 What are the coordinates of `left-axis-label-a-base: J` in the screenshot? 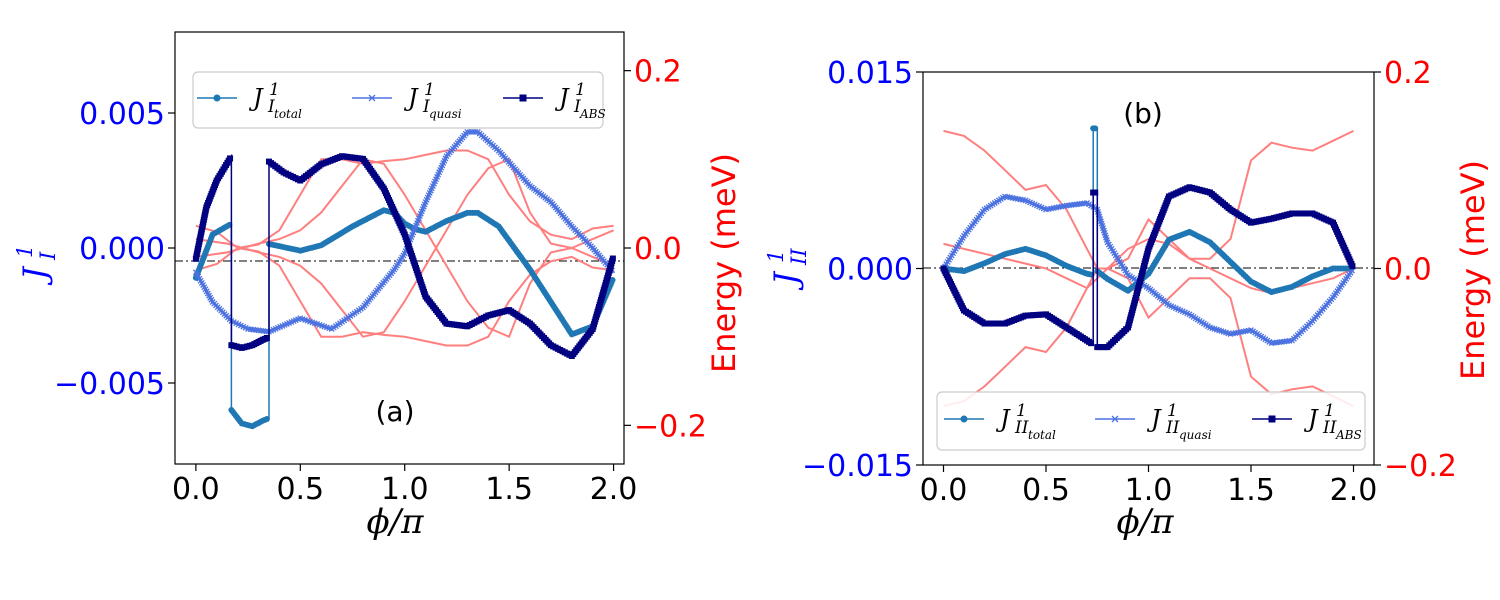 It's located at (35, 275).